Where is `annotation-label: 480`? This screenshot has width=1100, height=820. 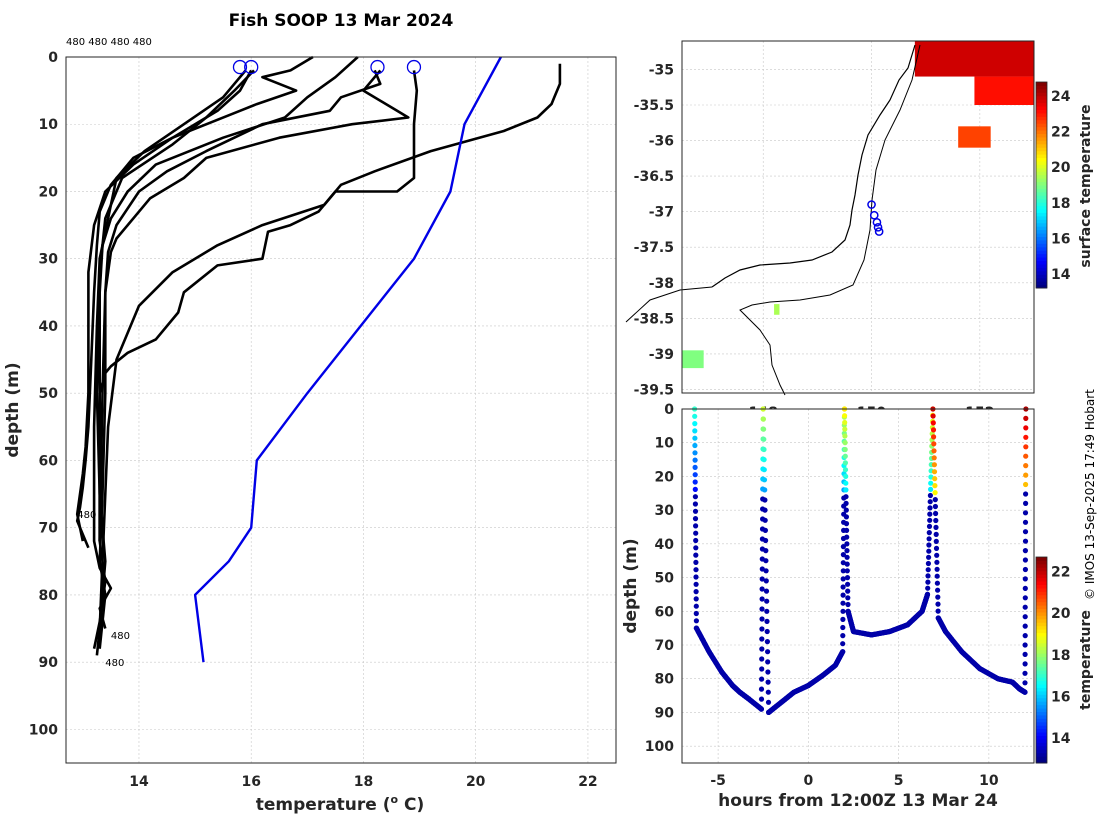 annotation-label: 480 is located at coordinates (86, 515).